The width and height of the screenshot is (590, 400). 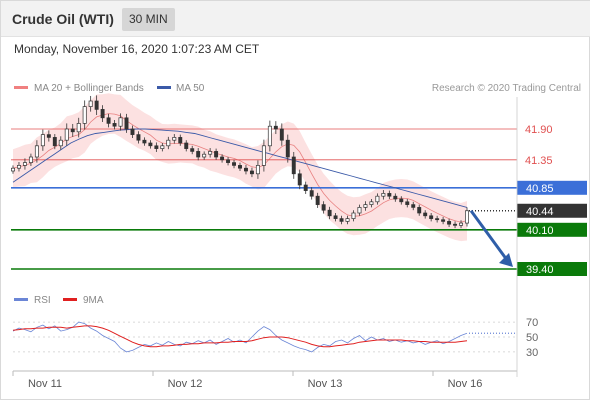 What do you see at coordinates (21, 87) in the screenshot?
I see `bollinger-legend-swatch` at bounding box center [21, 87].